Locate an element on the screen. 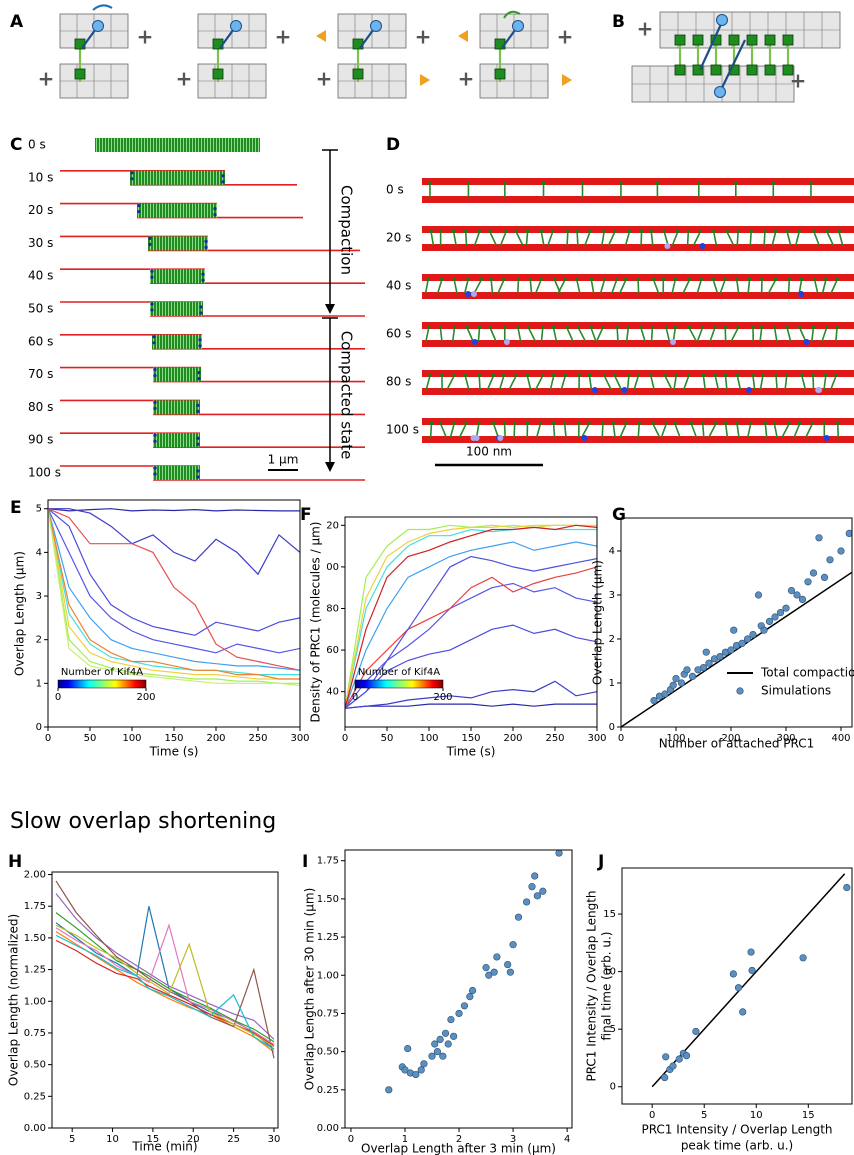 The height and width of the screenshot is (1155, 854). x-axis-label: Number of attached PRC1 is located at coordinates (737, 744).